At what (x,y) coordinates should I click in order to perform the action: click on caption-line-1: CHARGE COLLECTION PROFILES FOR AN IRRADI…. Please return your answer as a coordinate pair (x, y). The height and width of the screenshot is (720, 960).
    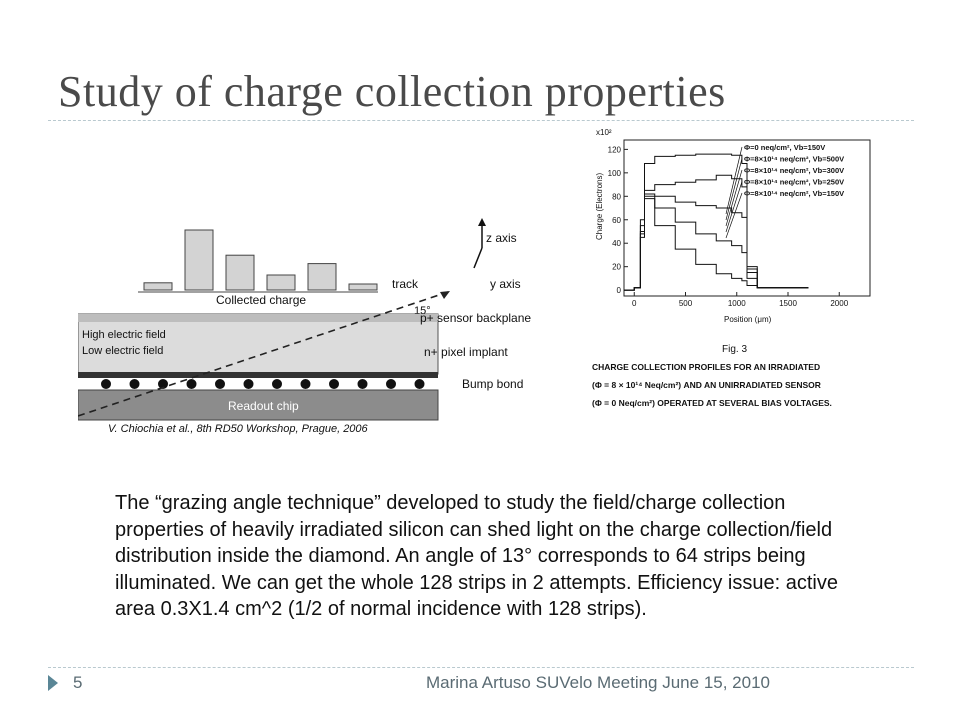
    Looking at the image, I should click on (706, 367).